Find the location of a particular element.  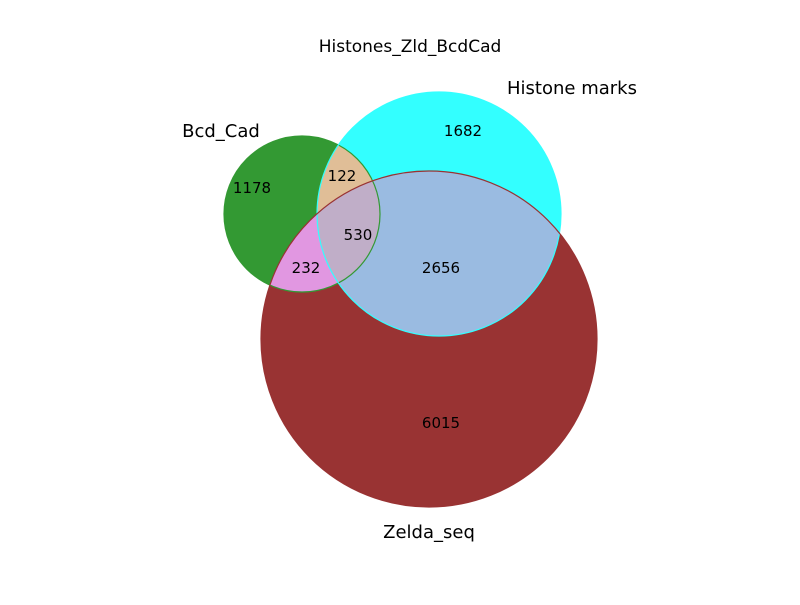

set-label-bcd-cad: Bcd_Cad is located at coordinates (221, 131).